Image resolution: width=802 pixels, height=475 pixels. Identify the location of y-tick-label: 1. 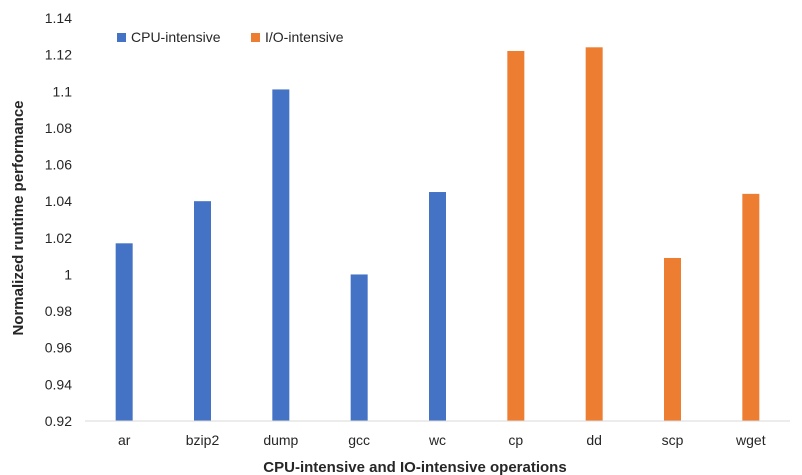
(68, 274).